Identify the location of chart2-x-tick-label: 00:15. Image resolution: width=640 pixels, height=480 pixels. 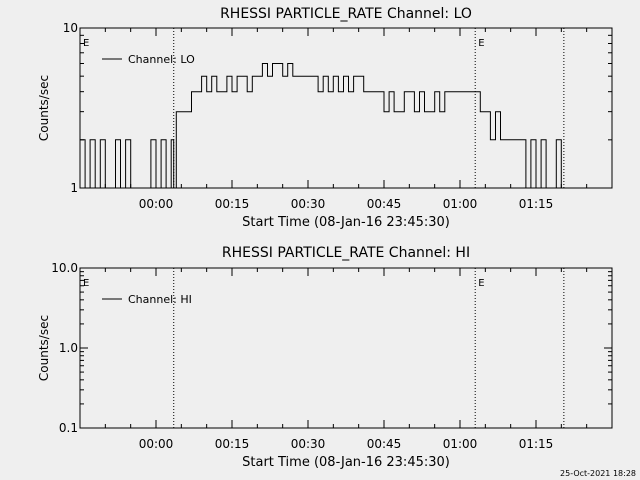
(232, 444).